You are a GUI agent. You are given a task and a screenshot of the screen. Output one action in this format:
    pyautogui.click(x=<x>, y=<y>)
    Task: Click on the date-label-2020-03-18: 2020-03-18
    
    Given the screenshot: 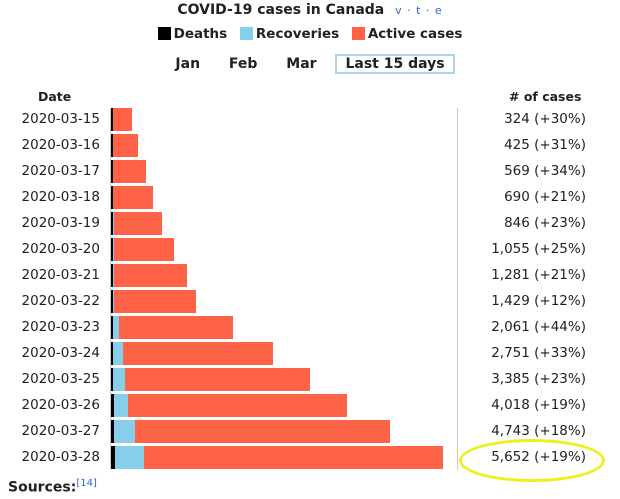 What is the action you would take?
    pyautogui.click(x=60, y=197)
    